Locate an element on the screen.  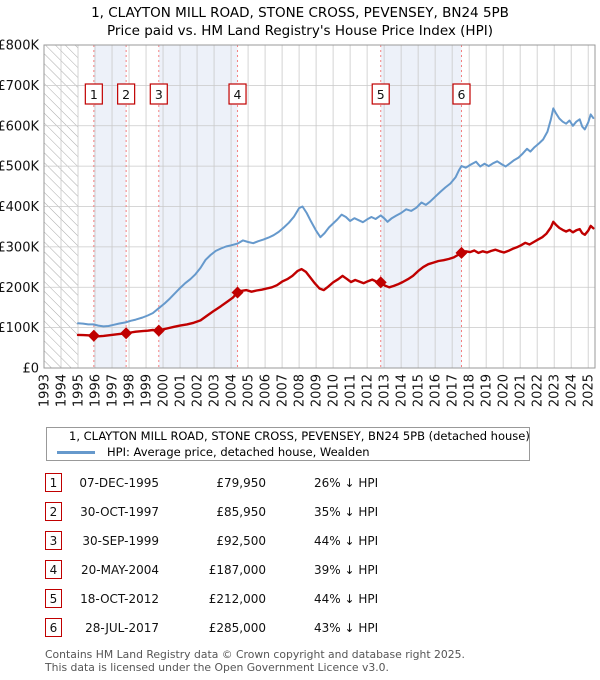
x-tick-label: 2016 is located at coordinates (436, 390).